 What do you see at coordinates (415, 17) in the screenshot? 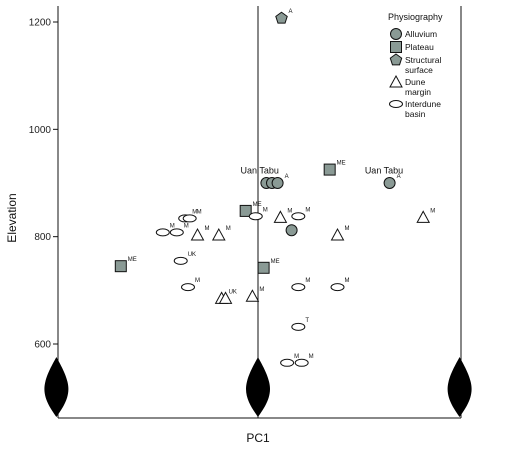
I see `legend-title: Physiography` at bounding box center [415, 17].